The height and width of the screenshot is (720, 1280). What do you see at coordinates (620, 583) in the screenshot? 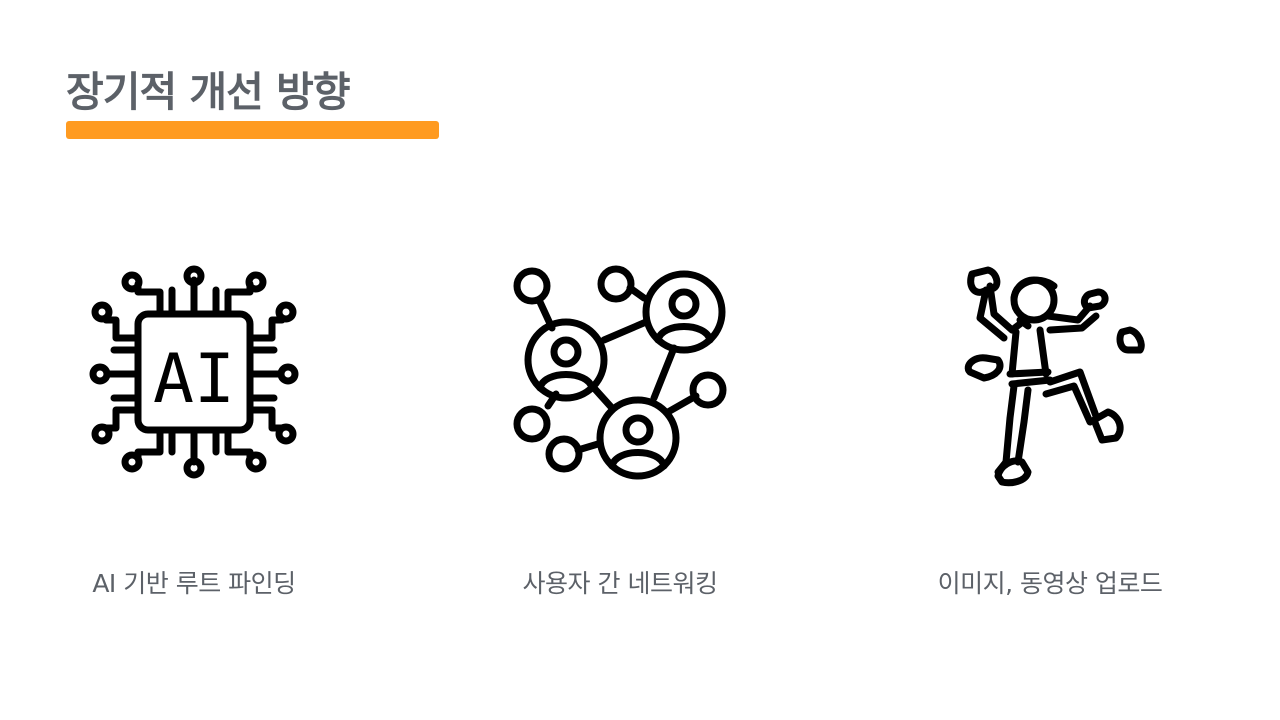
I see `feature-label-networking: 사용자 간 네트워킹` at bounding box center [620, 583].